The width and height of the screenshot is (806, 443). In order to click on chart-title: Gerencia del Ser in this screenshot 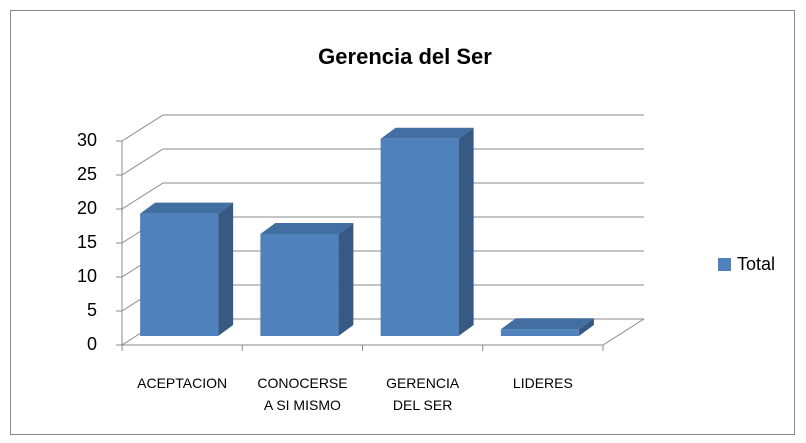, I will do `click(405, 56)`.